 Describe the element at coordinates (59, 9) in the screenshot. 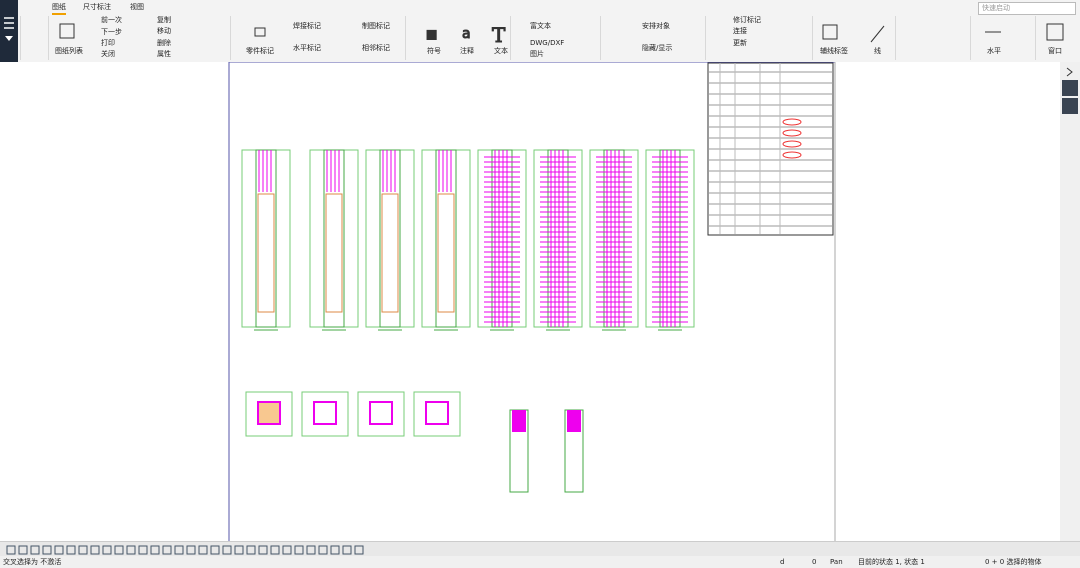

I see `tab: 图纸` at that location.